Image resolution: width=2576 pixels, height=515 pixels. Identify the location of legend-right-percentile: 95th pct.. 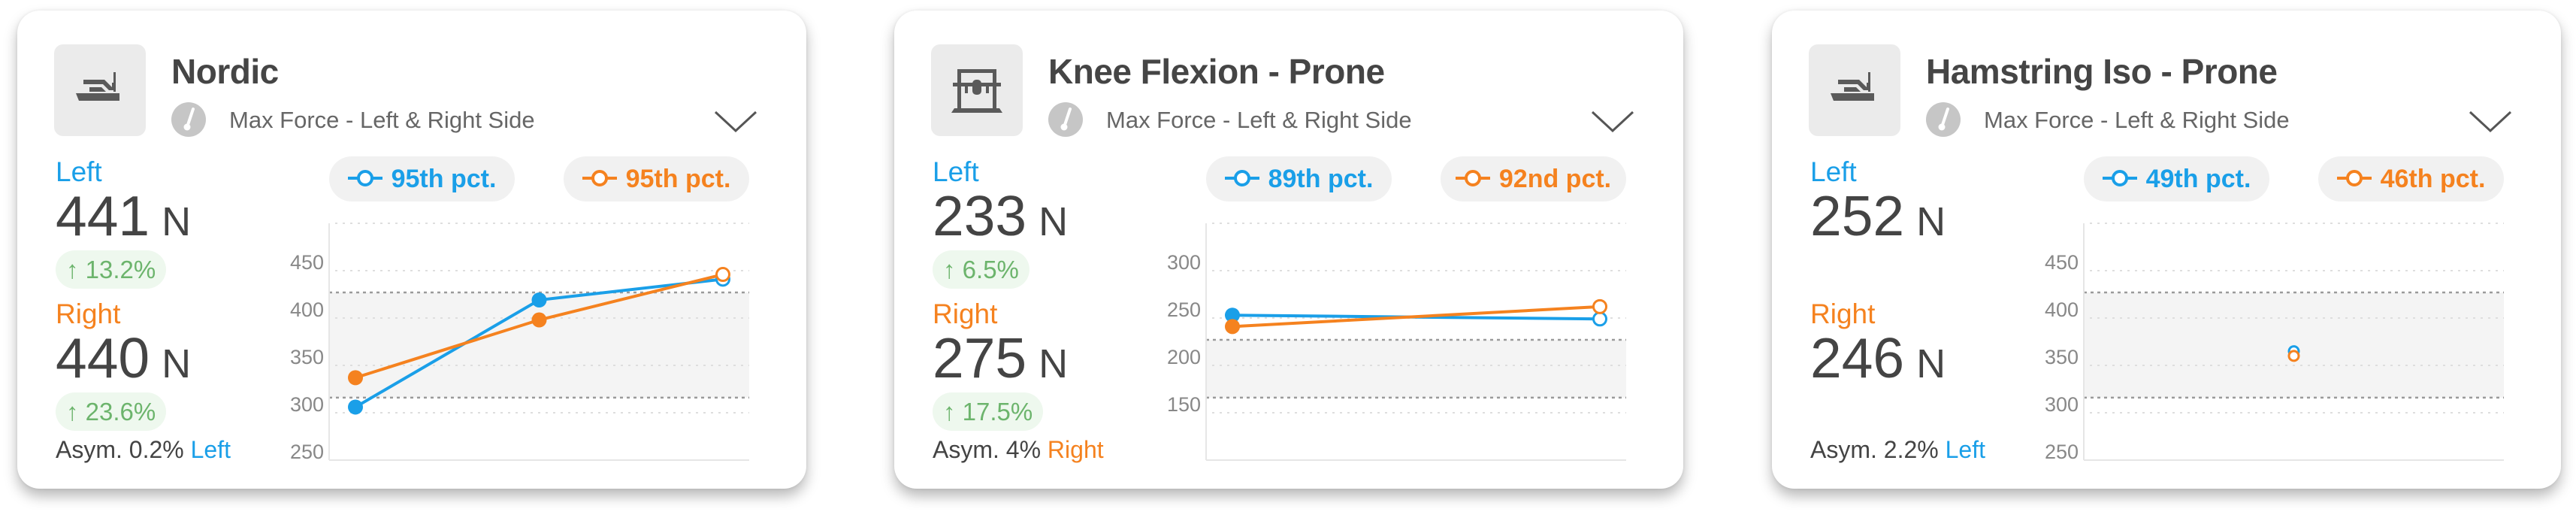
(657, 178).